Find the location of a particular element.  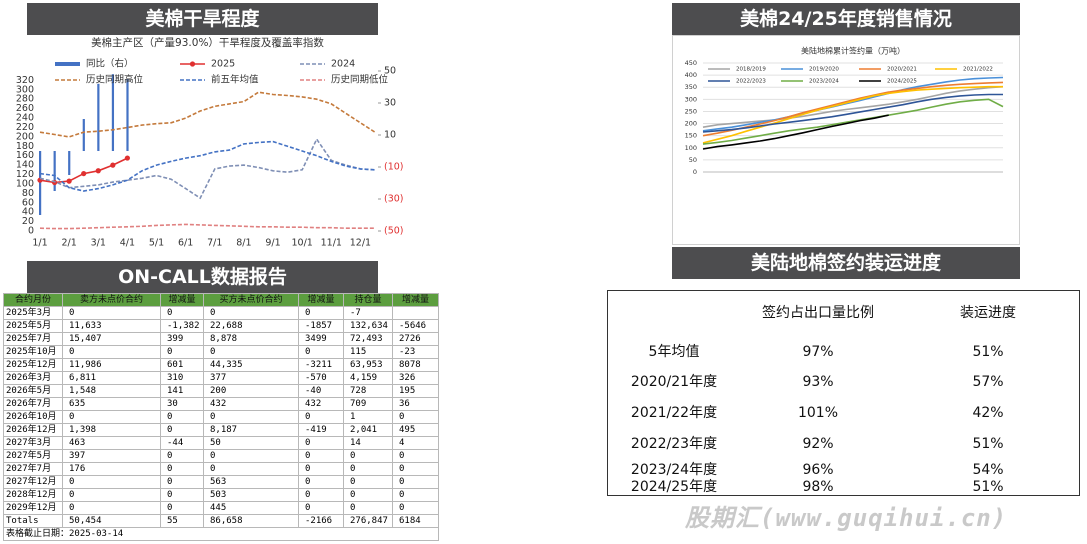

table-cell: 54% is located at coordinates (987, 470).